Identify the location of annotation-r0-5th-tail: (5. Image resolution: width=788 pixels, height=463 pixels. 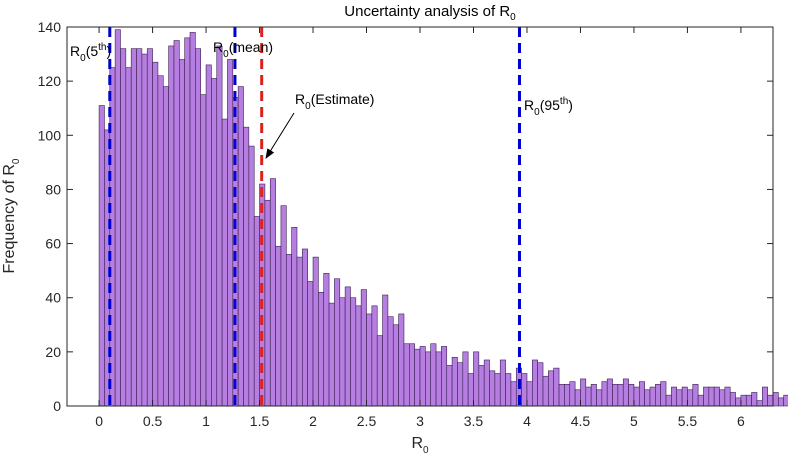
(92, 51).